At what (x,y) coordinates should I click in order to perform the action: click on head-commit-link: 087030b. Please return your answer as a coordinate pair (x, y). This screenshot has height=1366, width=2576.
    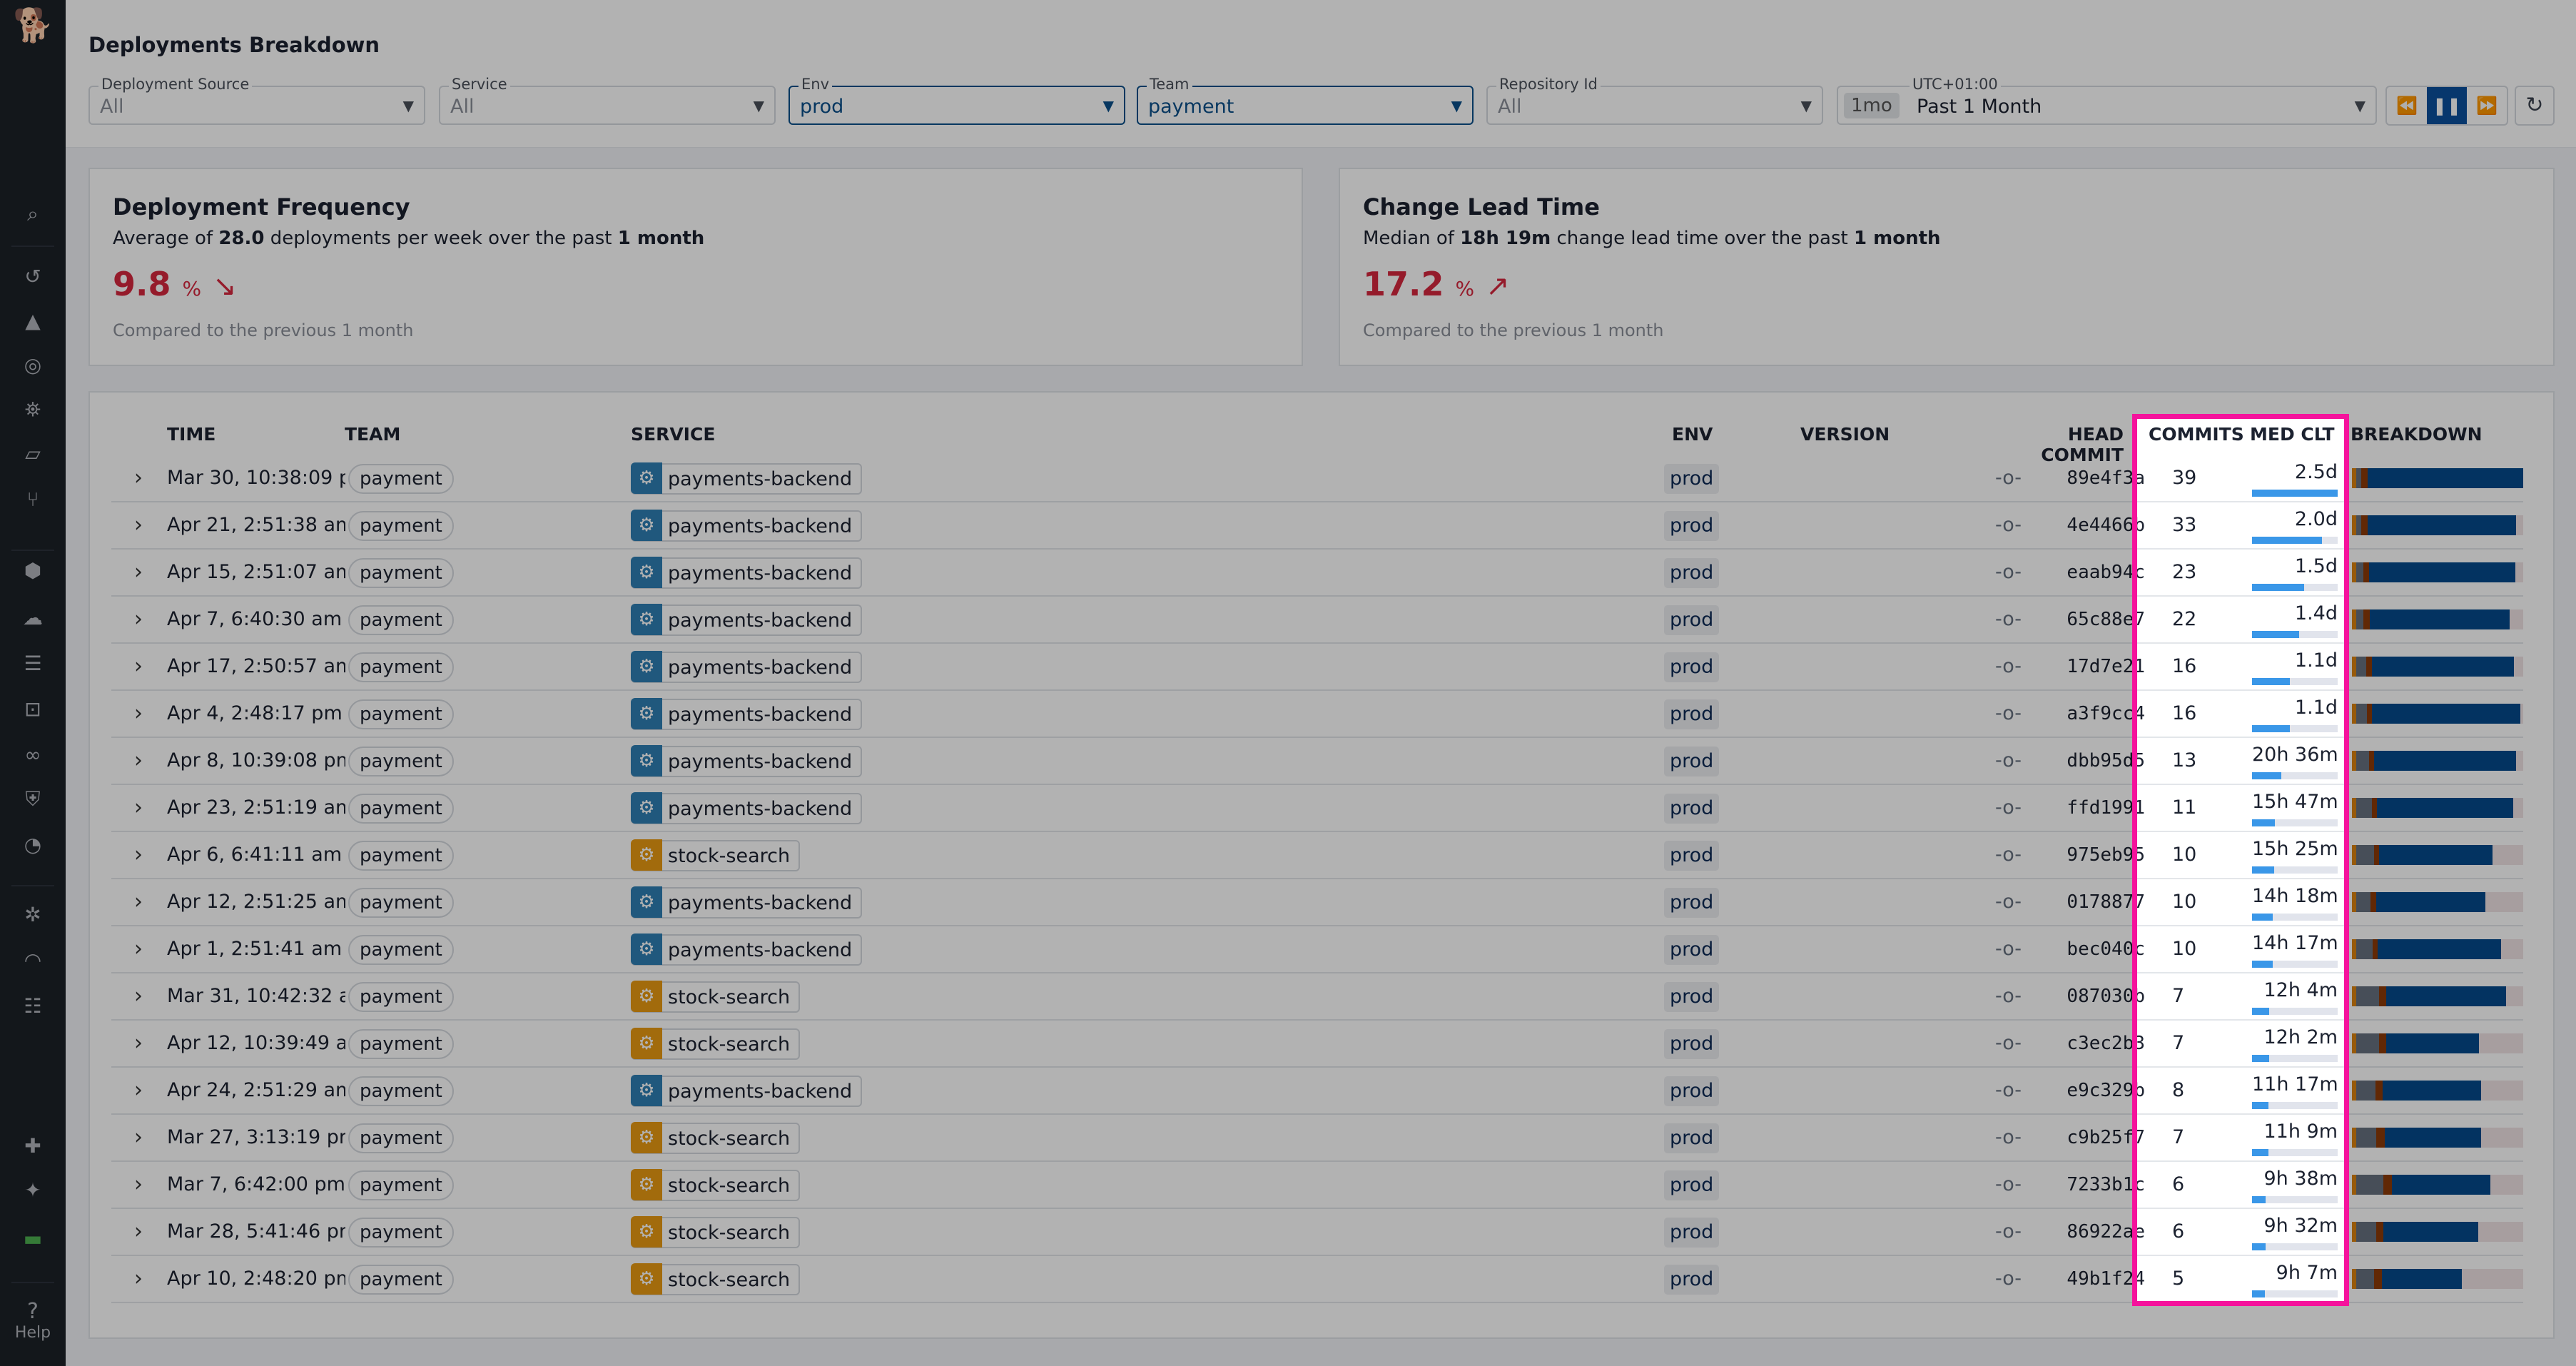
    Looking at the image, I should click on (2106, 996).